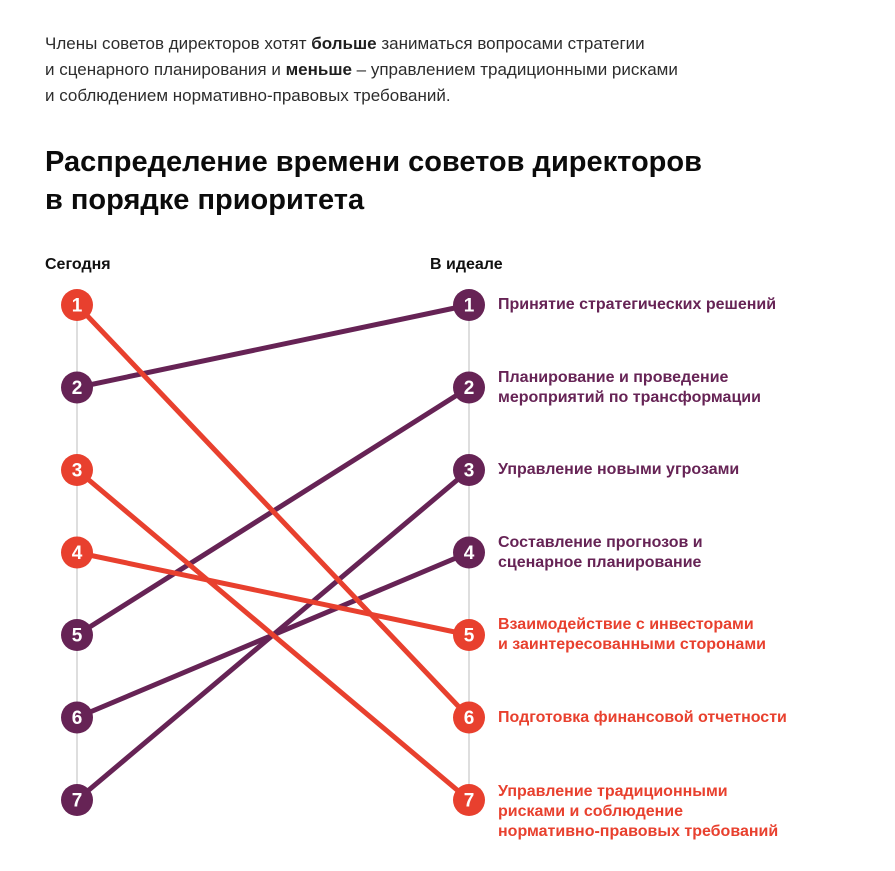  I want to click on rank-number-ideal-1: 1, so click(469, 306).